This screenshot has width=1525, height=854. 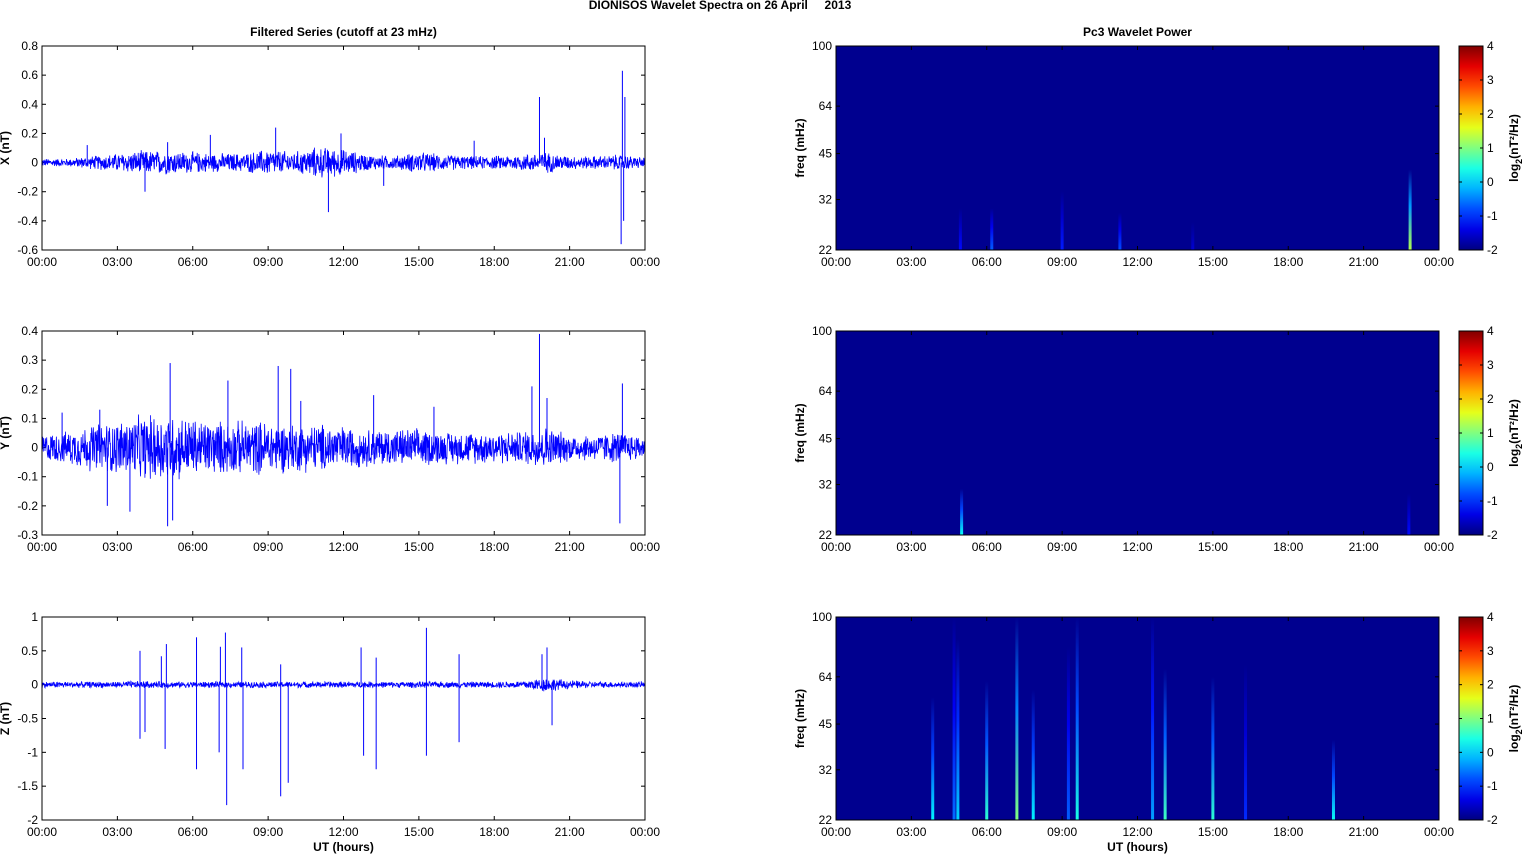 I want to click on y-tick-label: 0.5, so click(x=29, y=651).